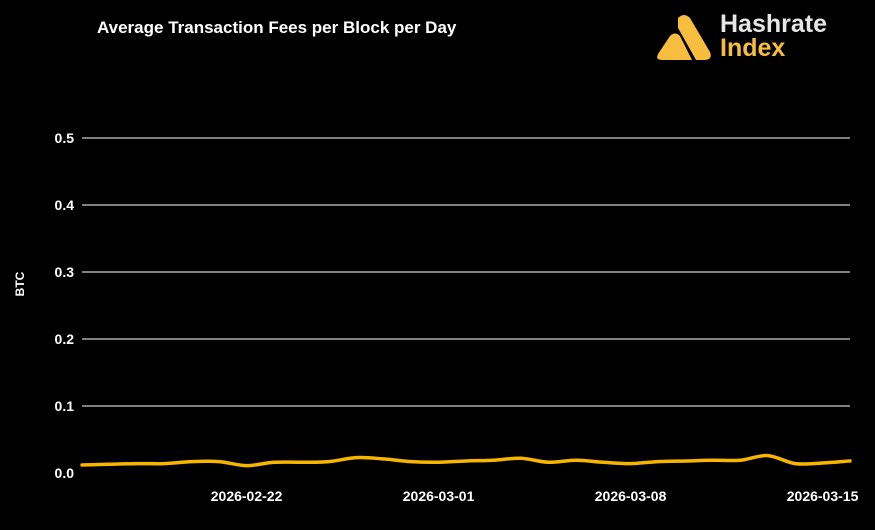 This screenshot has height=530, width=875. What do you see at coordinates (684, 37) in the screenshot?
I see `logo-mark-icon` at bounding box center [684, 37].